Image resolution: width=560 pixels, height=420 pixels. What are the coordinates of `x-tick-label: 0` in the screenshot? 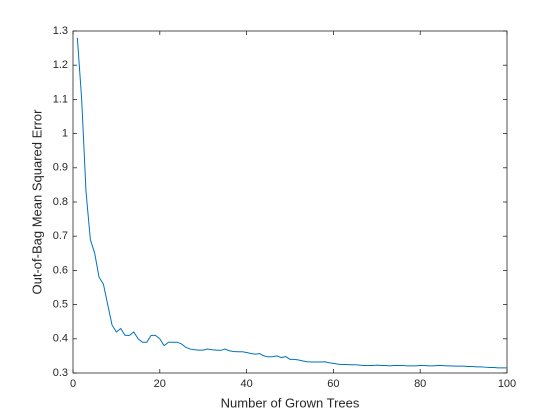 It's located at (73, 384).